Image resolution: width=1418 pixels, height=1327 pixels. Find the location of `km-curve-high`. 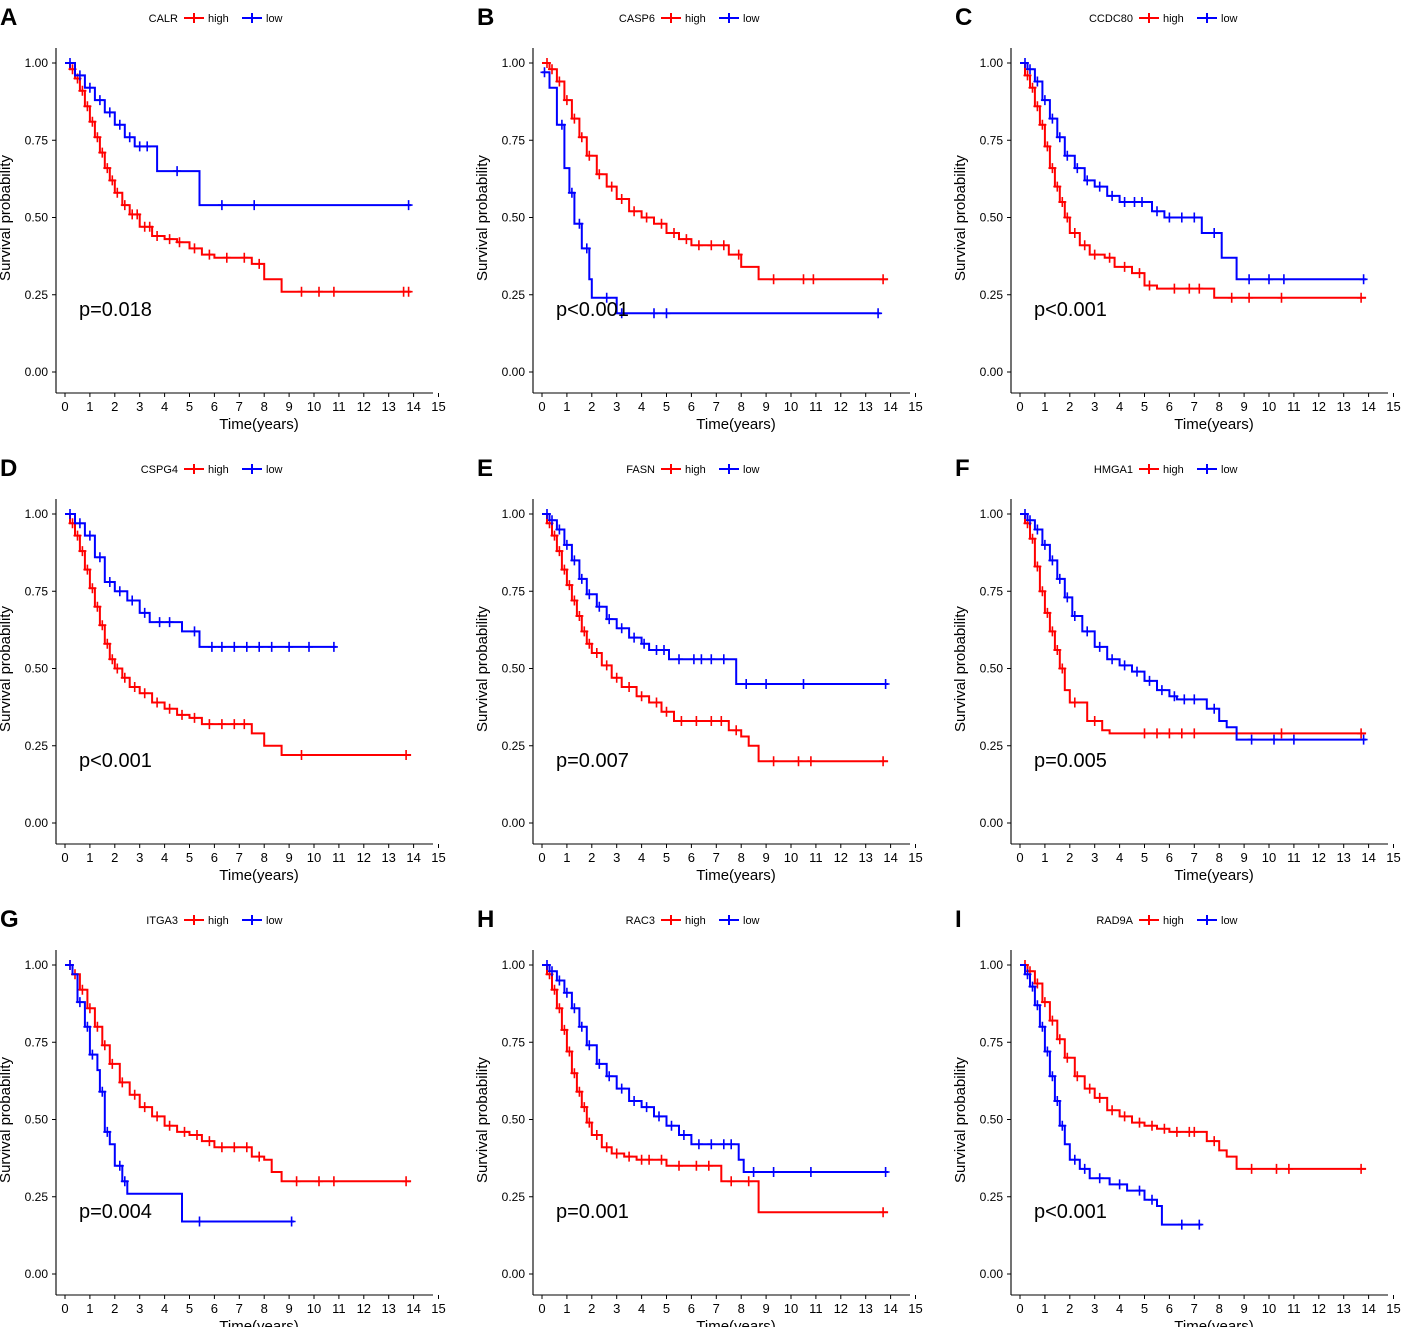

km-curve-high is located at coordinates (1193, 1067).